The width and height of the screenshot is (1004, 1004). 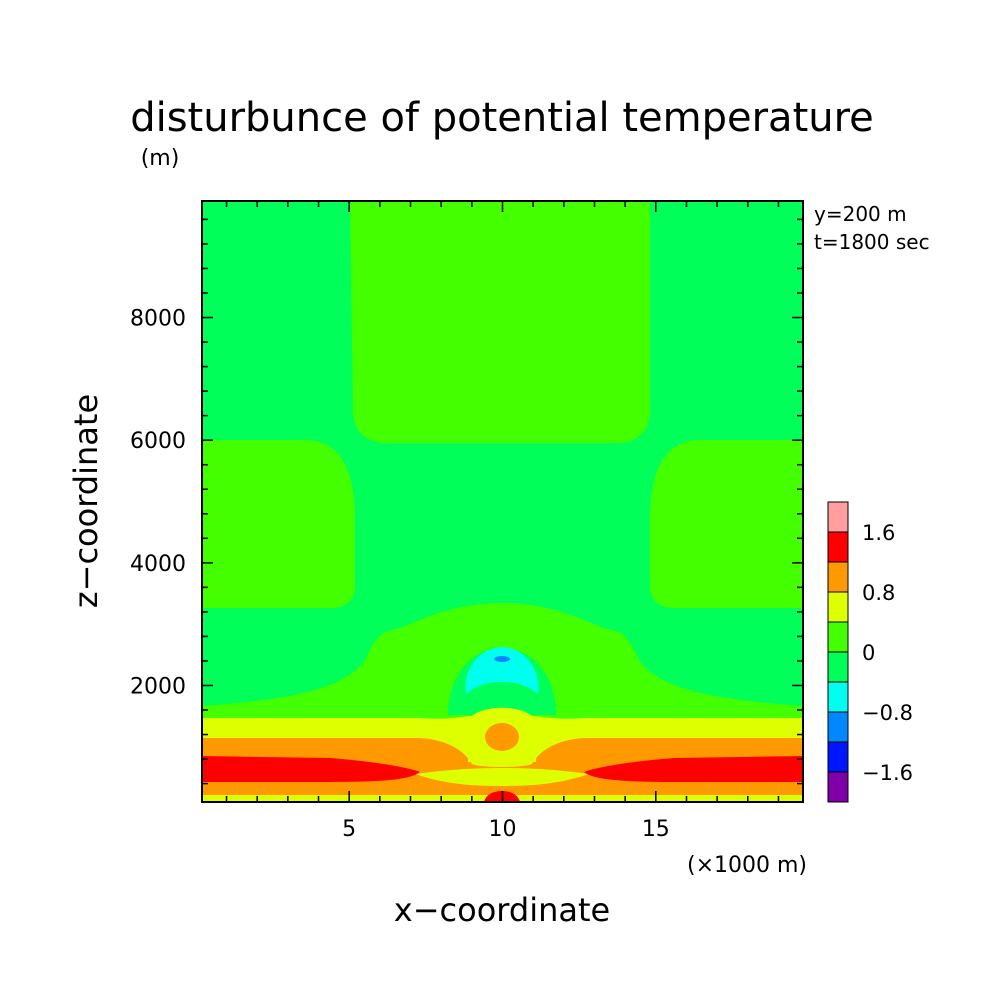 I want to click on region-right-block-0-to-0.4, so click(x=726, y=524).